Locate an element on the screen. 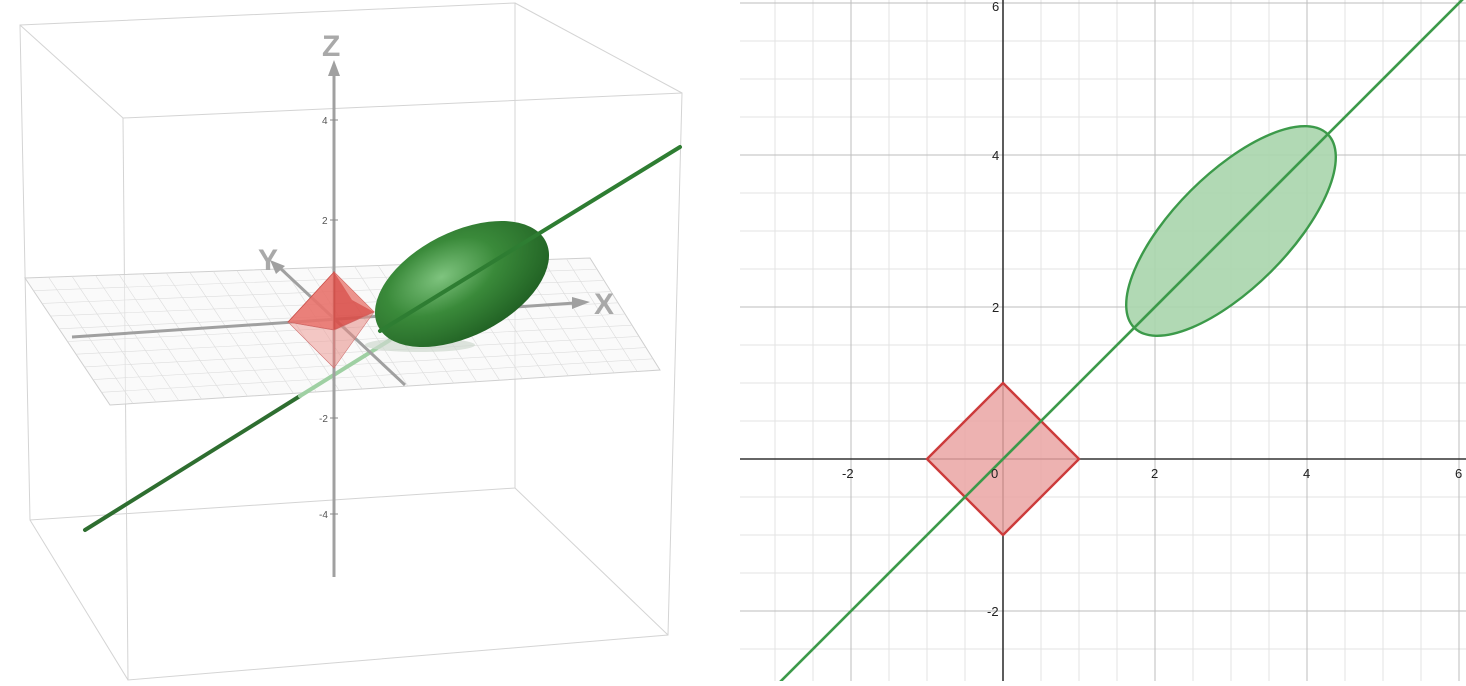  y-tick-label: 6 is located at coordinates (995, 7).